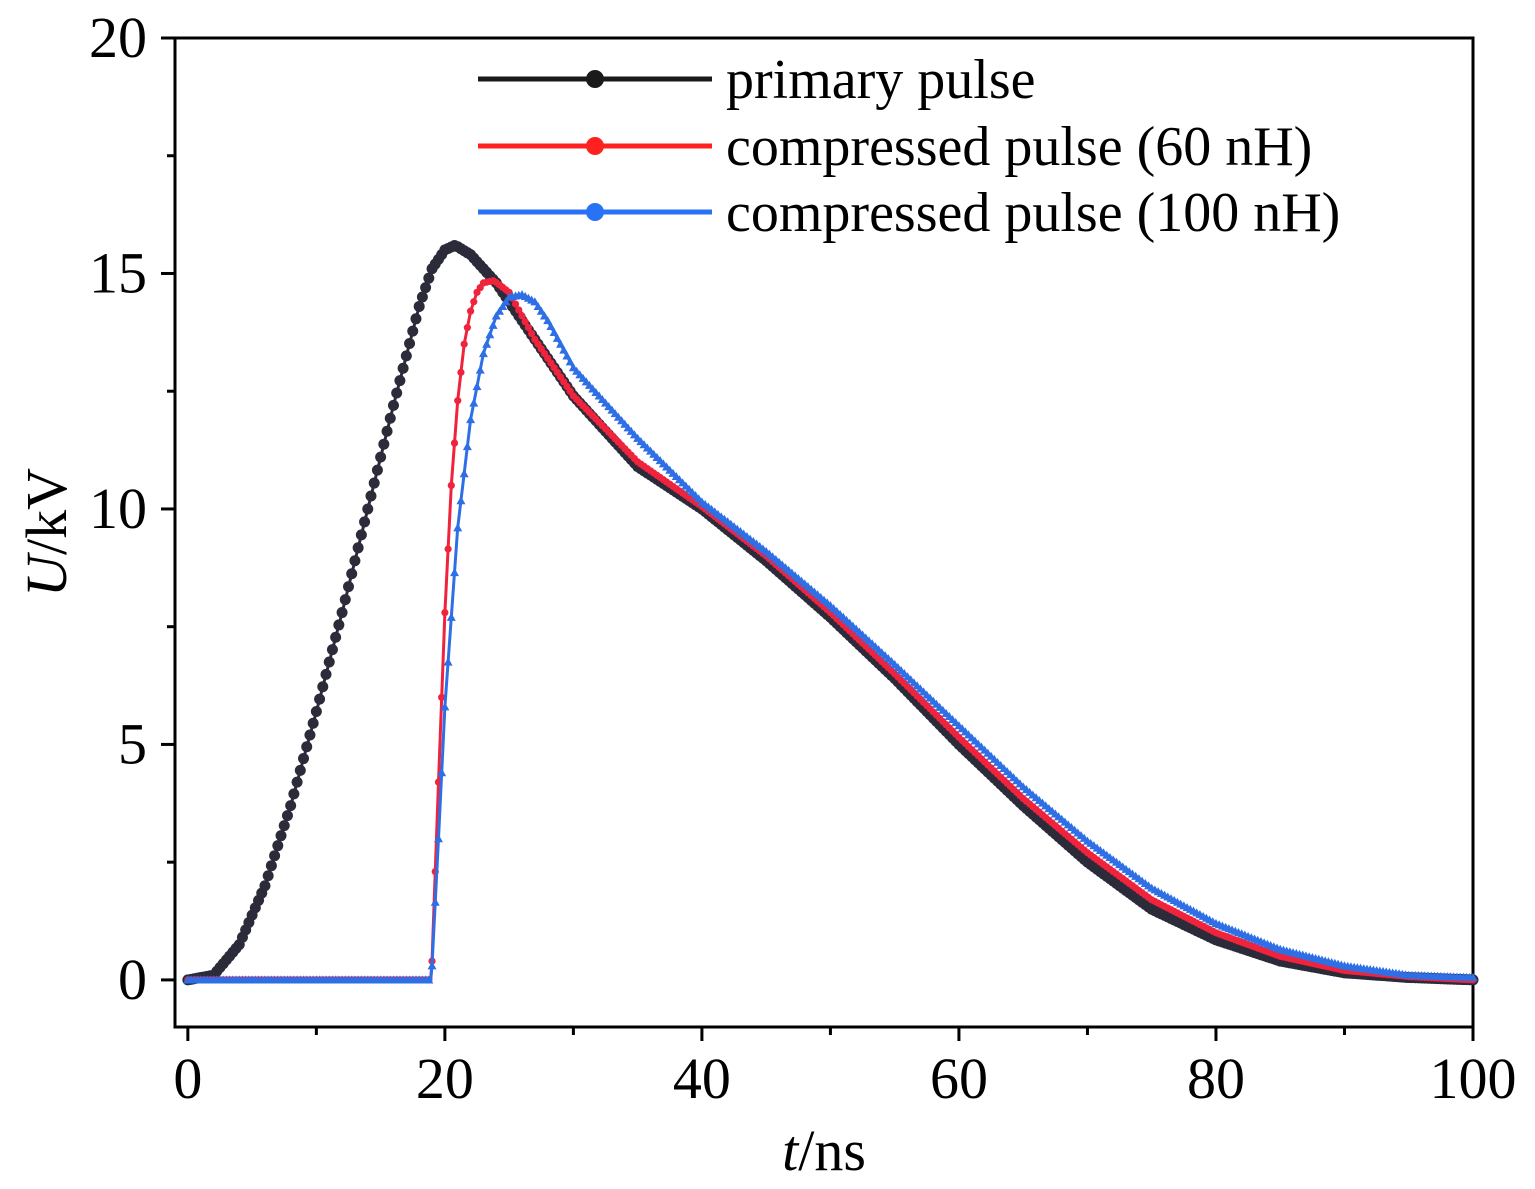  Describe the element at coordinates (118, 37) in the screenshot. I see `y-tick-label: 20` at that location.